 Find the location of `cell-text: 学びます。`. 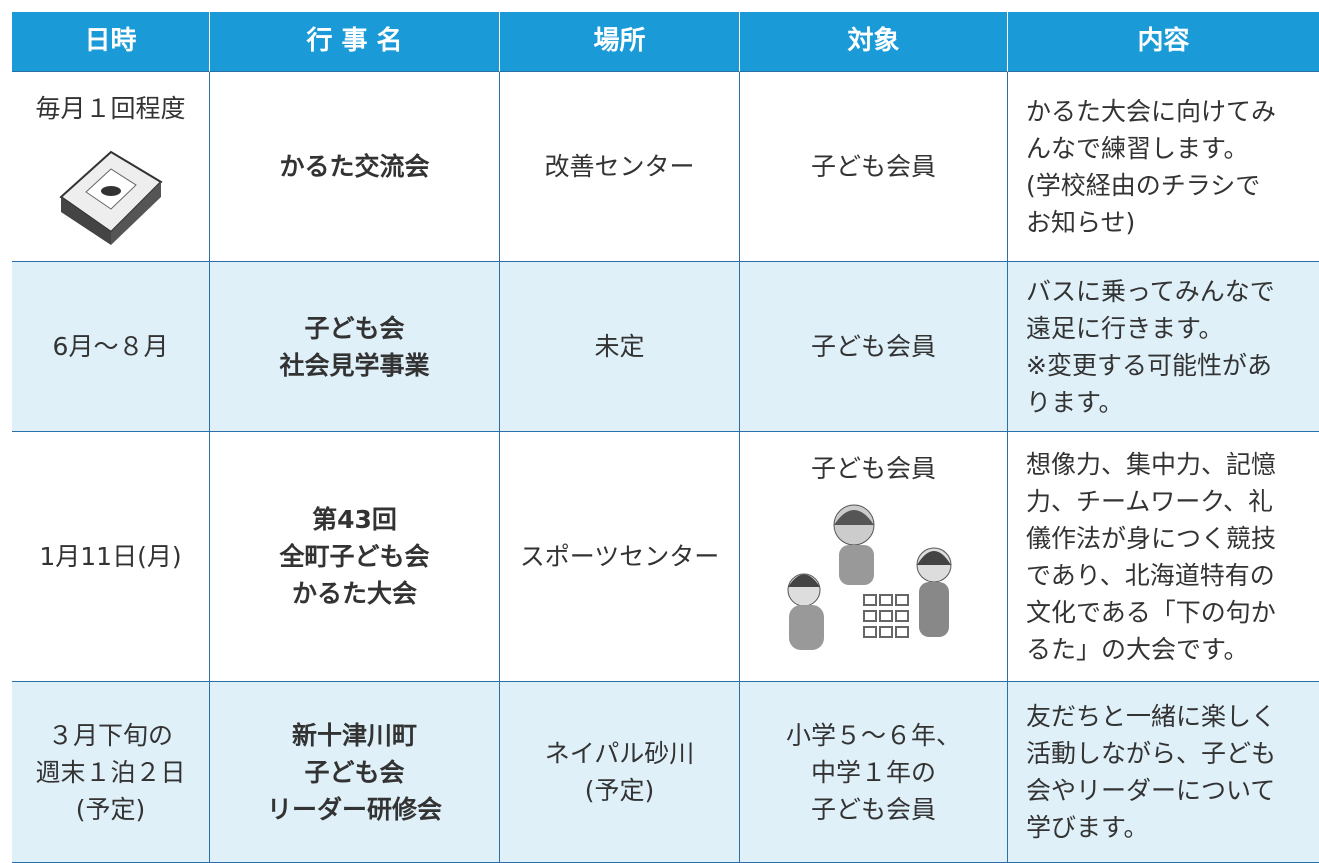

cell-text: 学びます。 is located at coordinates (1087, 827).